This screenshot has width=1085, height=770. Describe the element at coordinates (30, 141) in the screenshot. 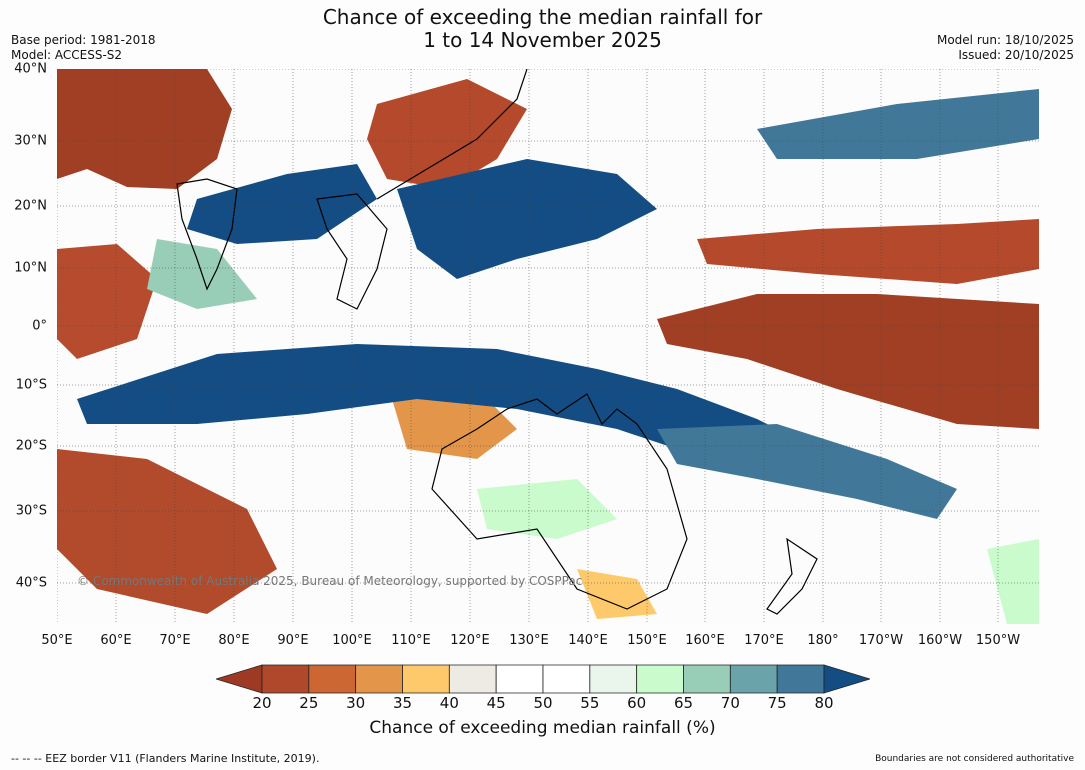

I see `lat-label: 30°N` at that location.